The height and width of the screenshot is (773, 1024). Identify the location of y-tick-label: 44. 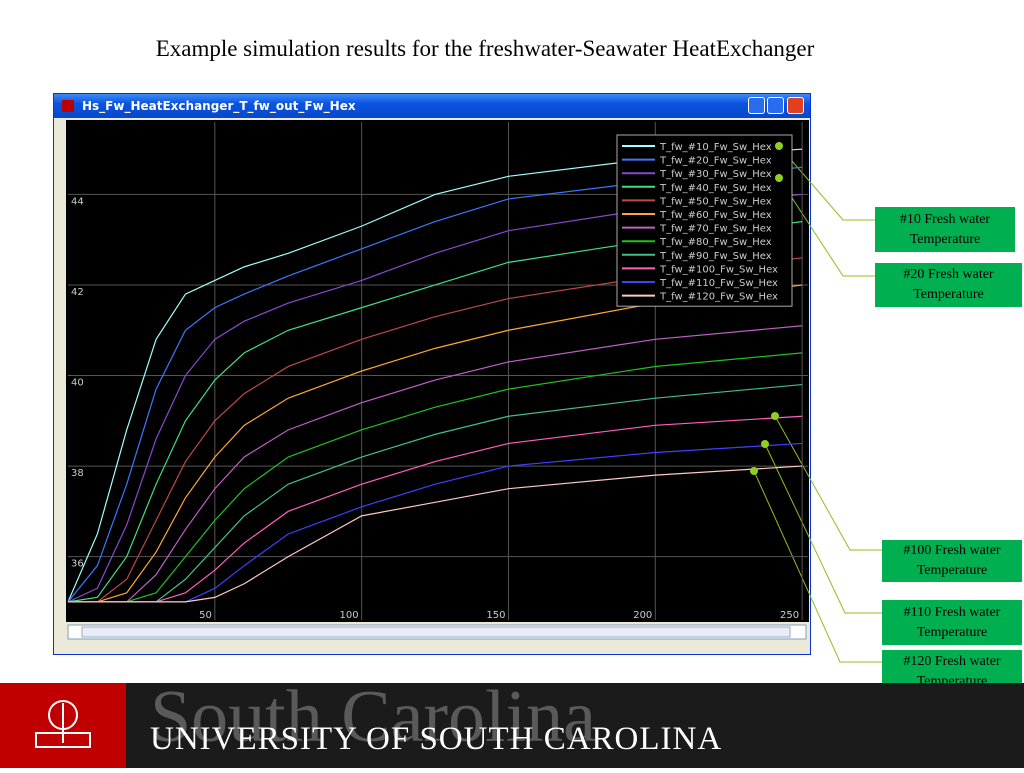
(77, 201).